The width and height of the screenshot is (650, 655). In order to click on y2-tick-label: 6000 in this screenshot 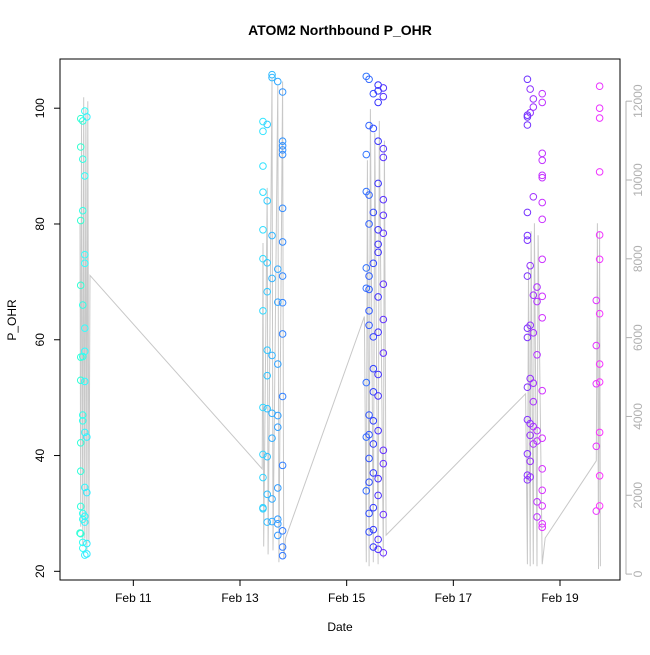, I will do `click(638, 337)`.